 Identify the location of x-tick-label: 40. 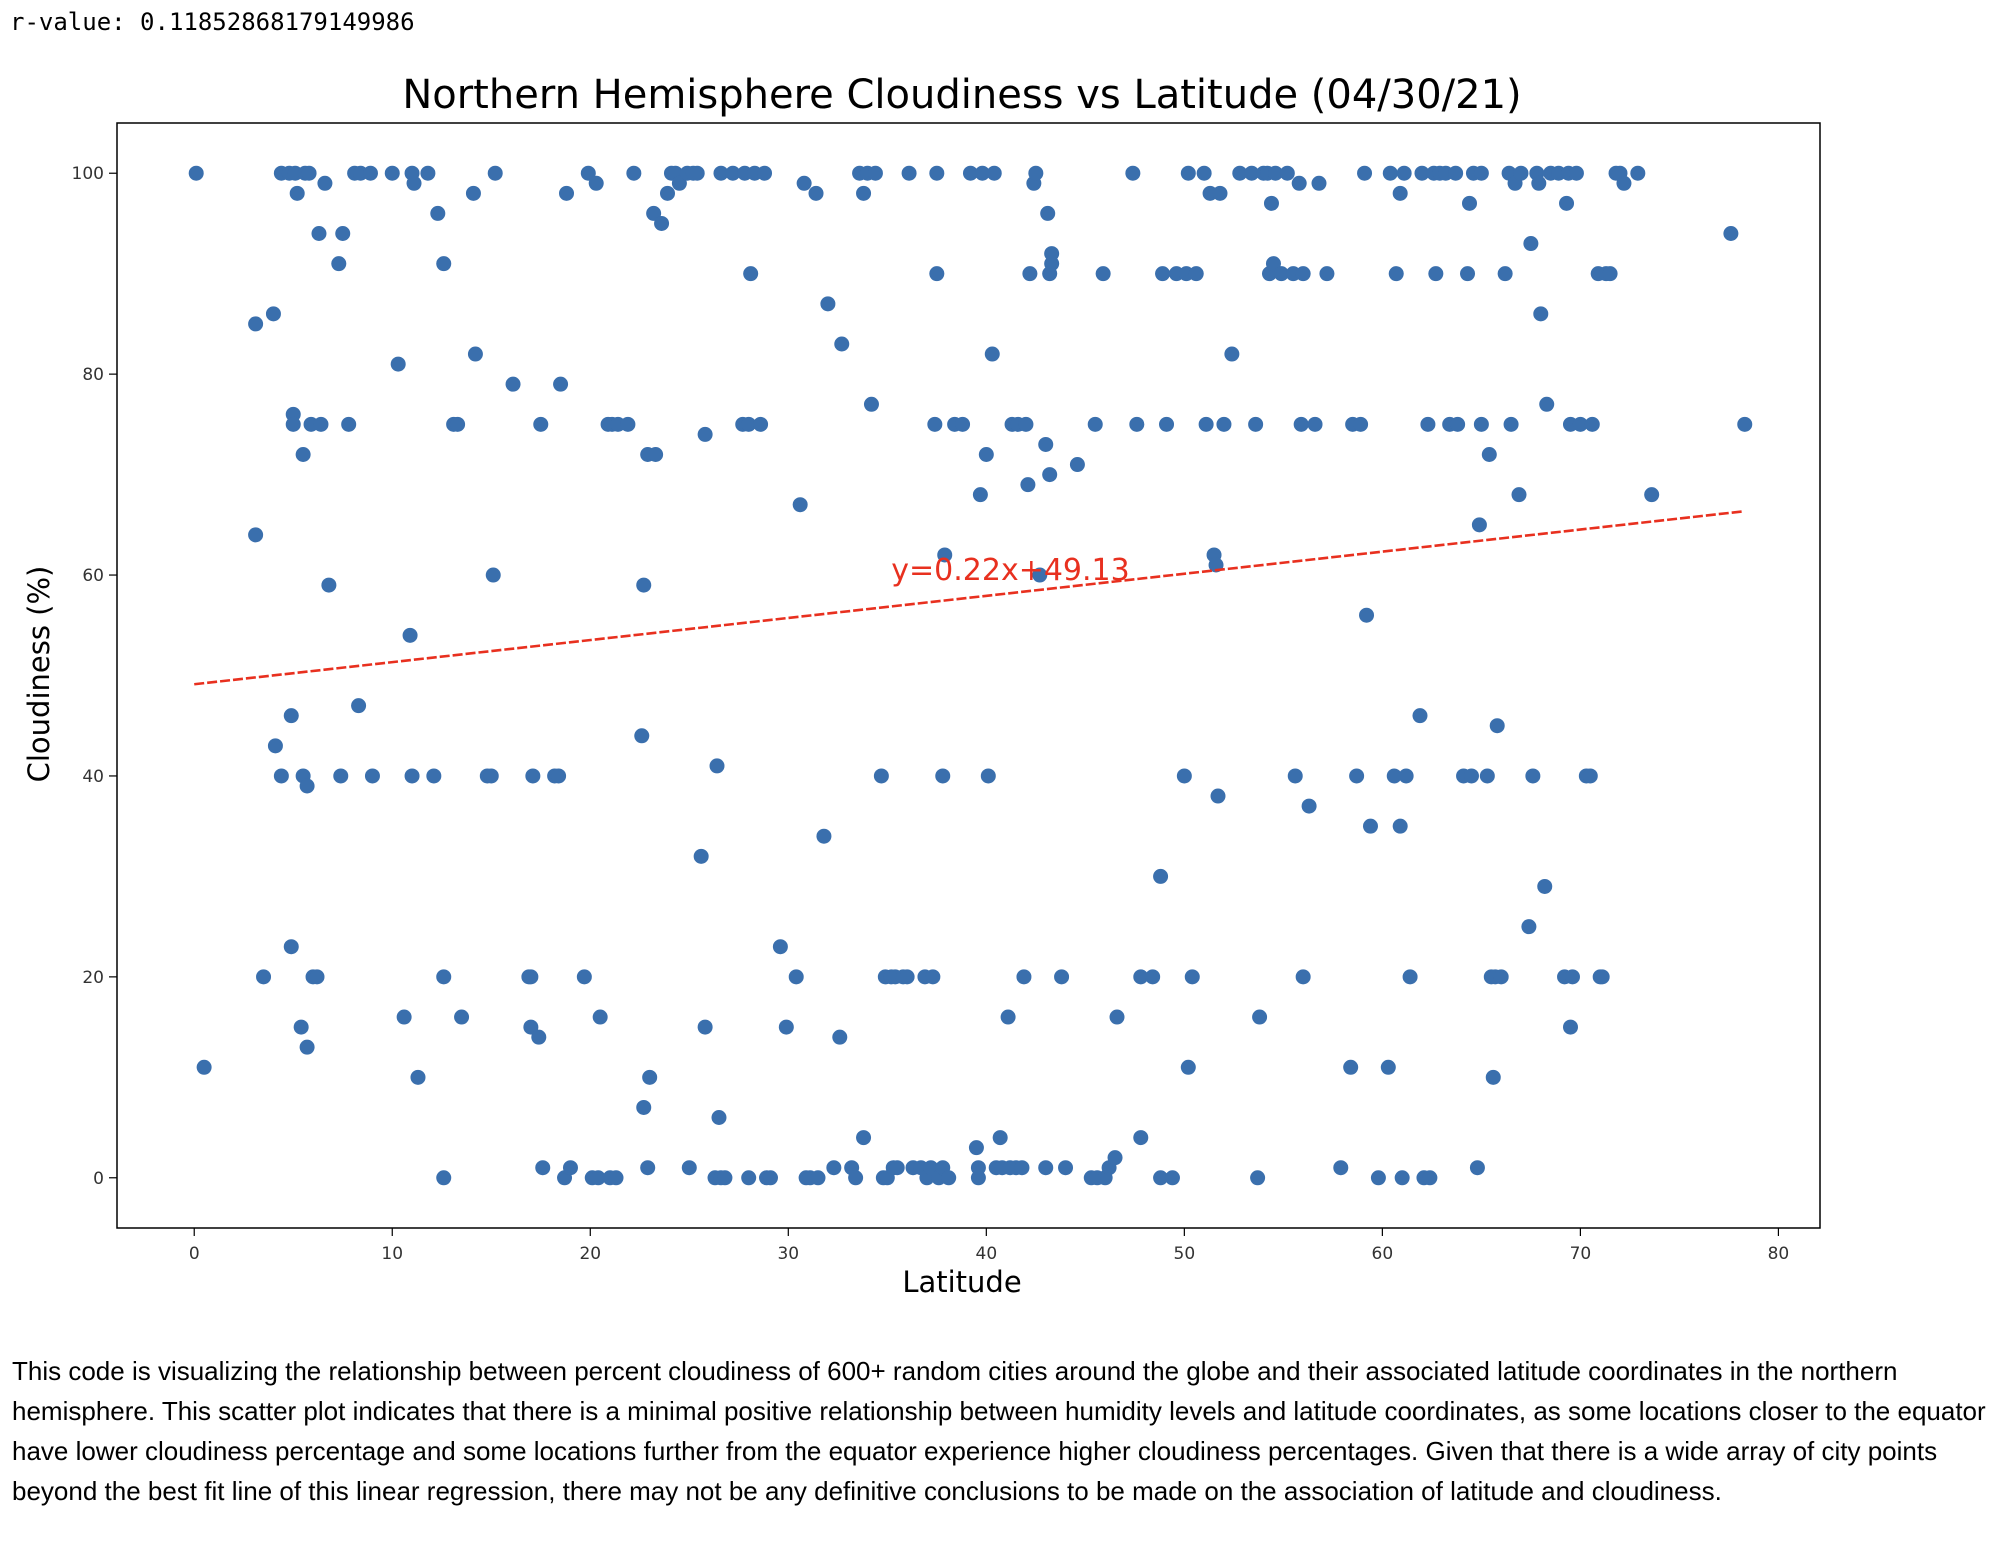
(987, 1254).